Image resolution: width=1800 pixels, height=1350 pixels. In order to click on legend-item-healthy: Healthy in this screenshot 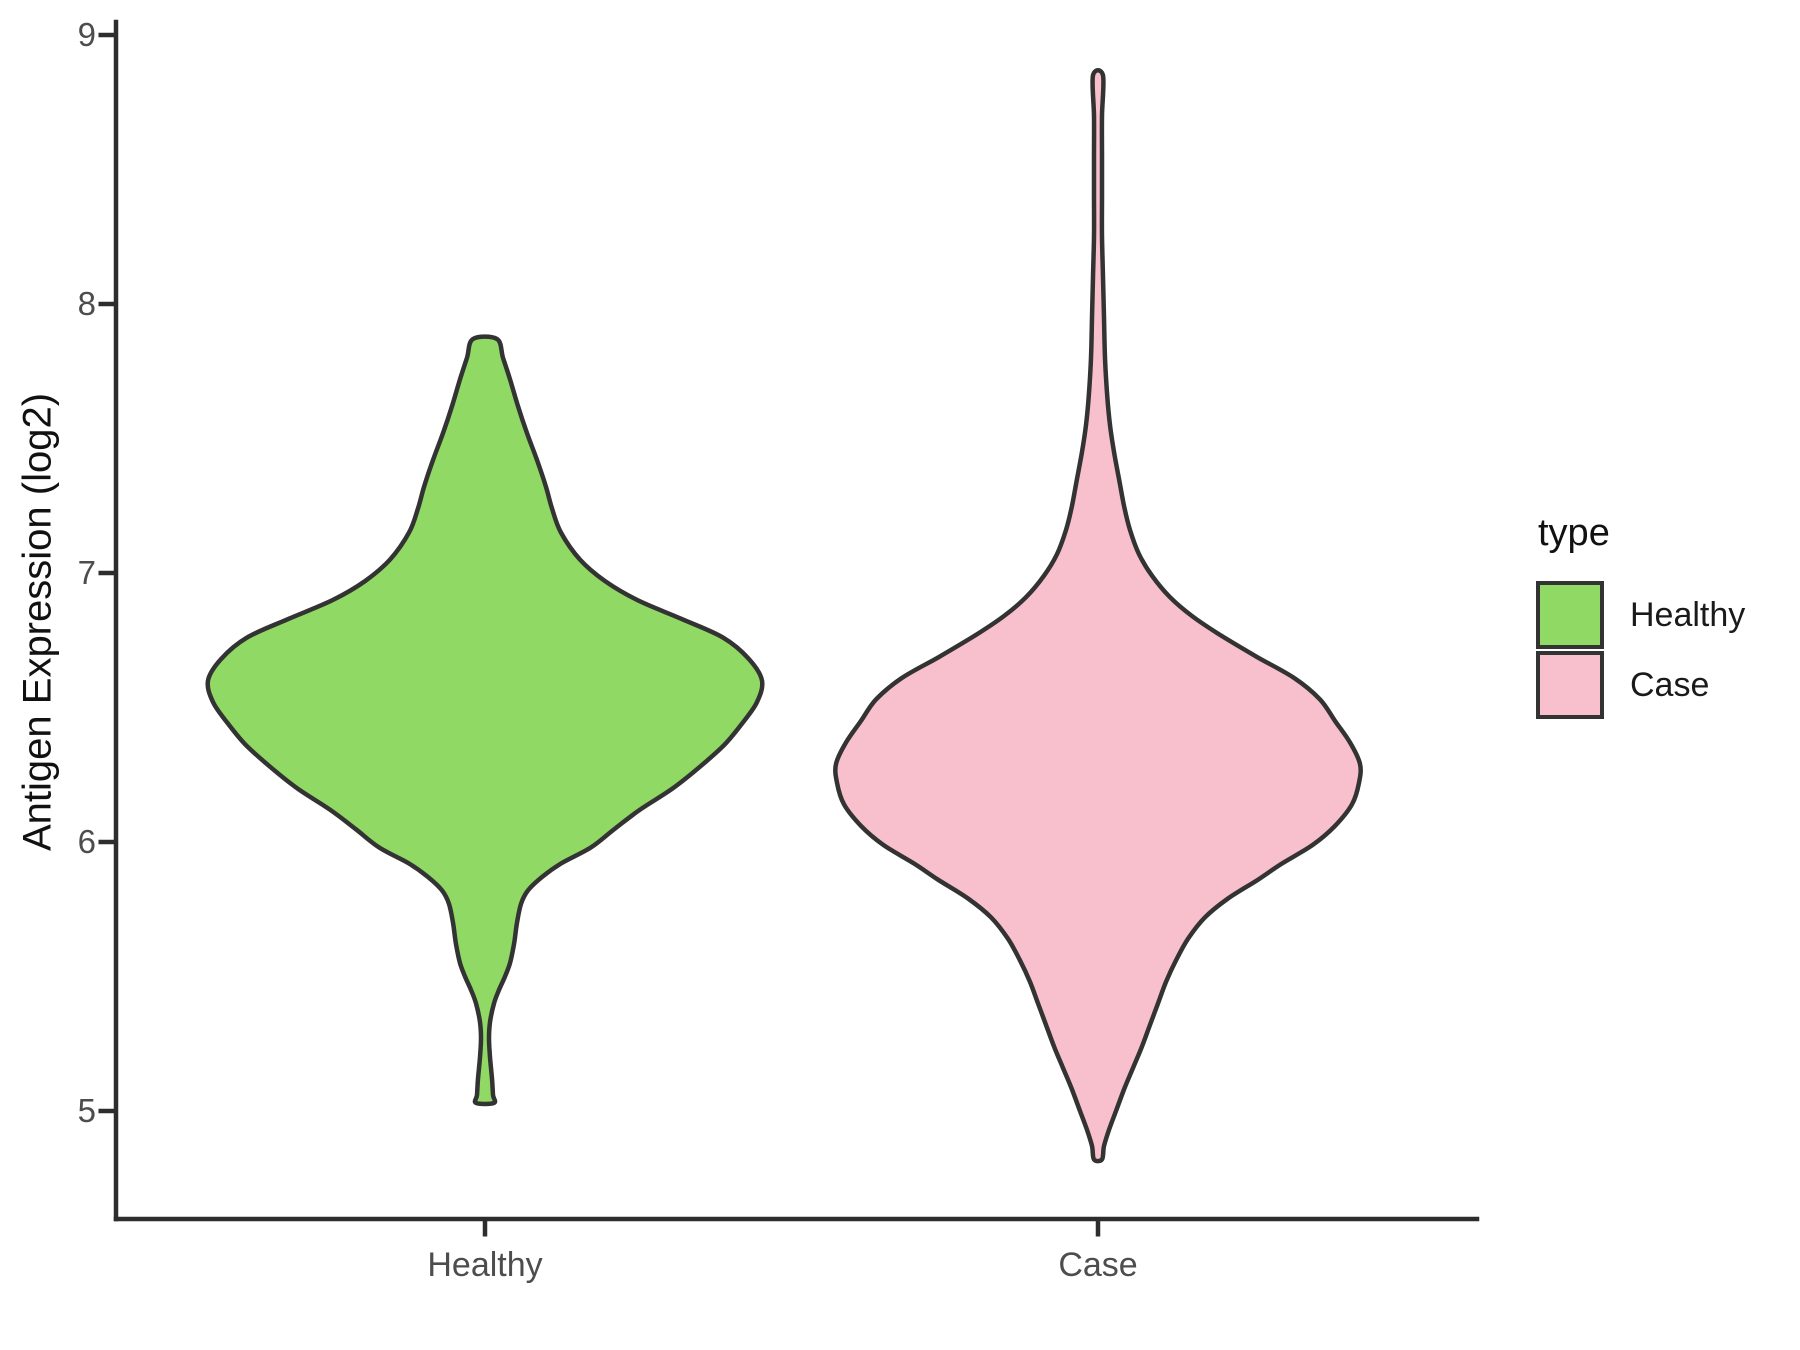, I will do `click(1640, 615)`.